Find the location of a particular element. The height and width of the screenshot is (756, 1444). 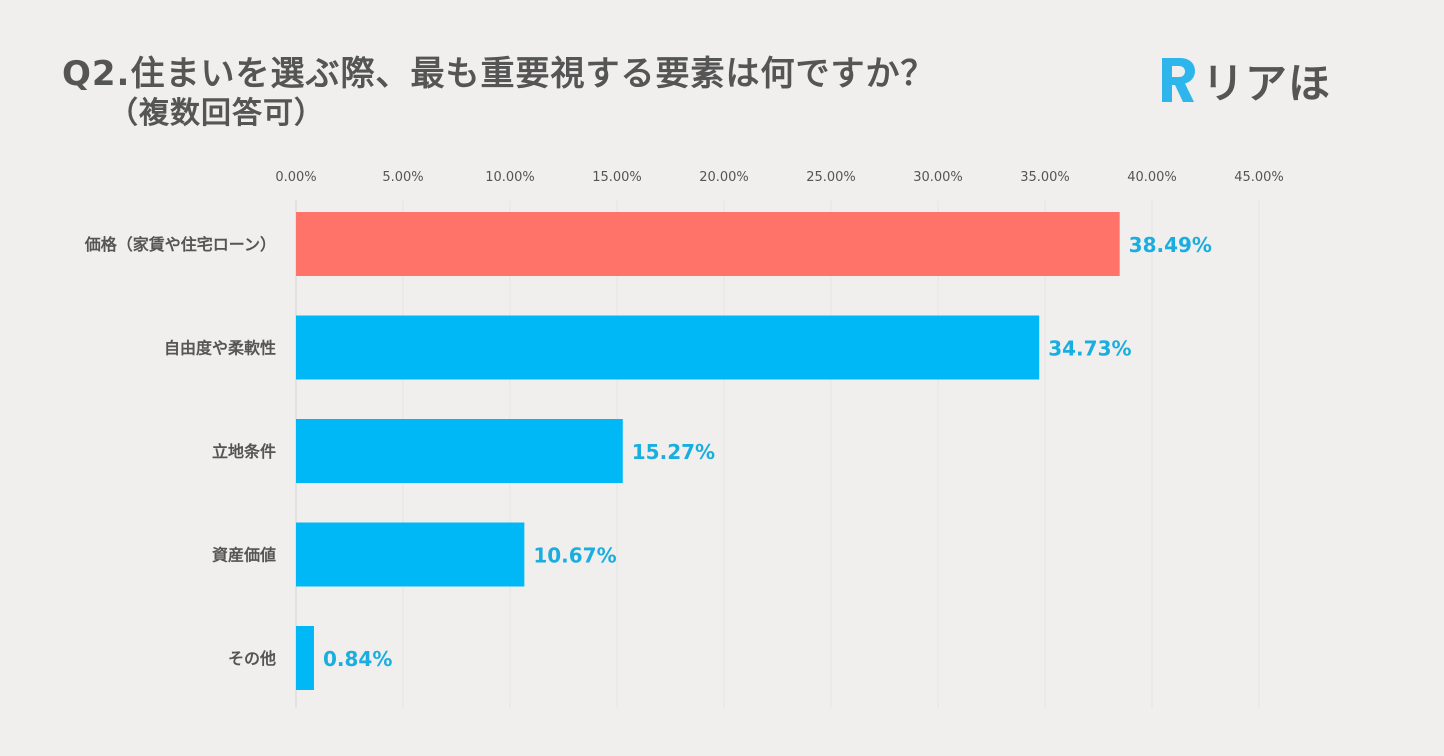

category-label: 自由度や柔軟性 is located at coordinates (220, 348).